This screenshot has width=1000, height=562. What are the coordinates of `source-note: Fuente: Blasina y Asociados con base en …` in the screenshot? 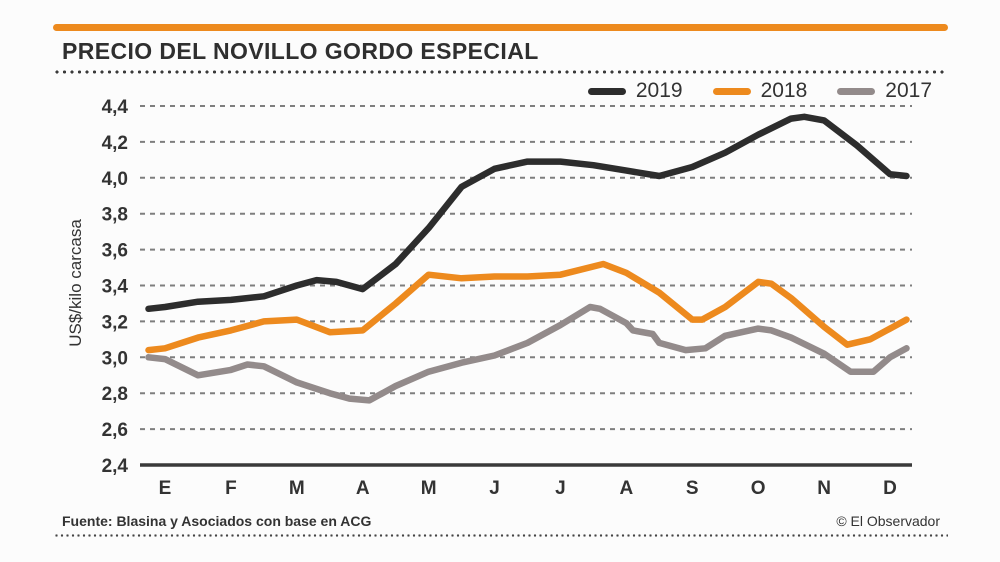 It's located at (217, 521).